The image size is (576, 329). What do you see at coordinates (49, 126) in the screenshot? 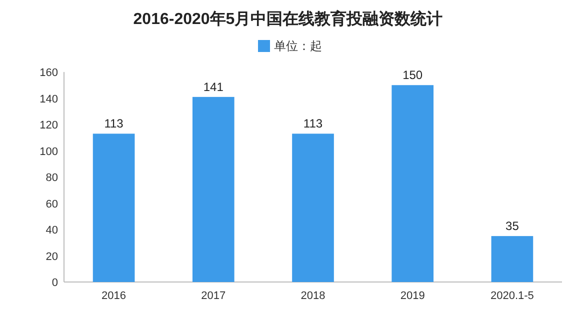
I see `y-tick-label: 120` at bounding box center [49, 126].